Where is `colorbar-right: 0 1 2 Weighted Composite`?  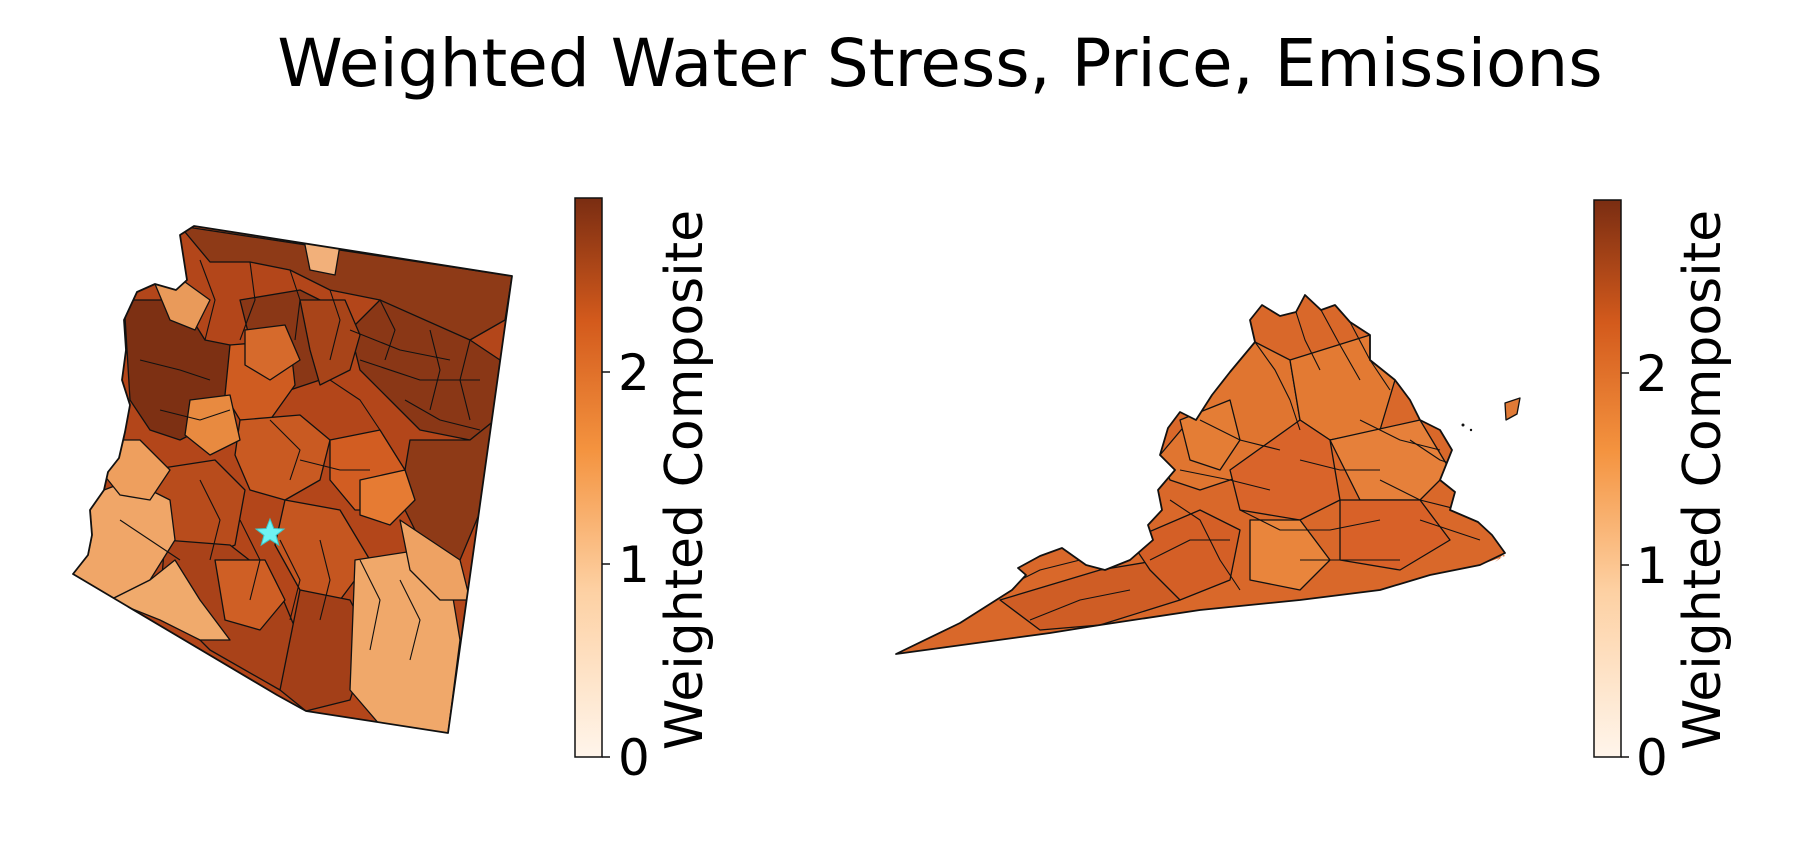
colorbar-right: 0 1 2 Weighted Composite is located at coordinates (1663, 493).